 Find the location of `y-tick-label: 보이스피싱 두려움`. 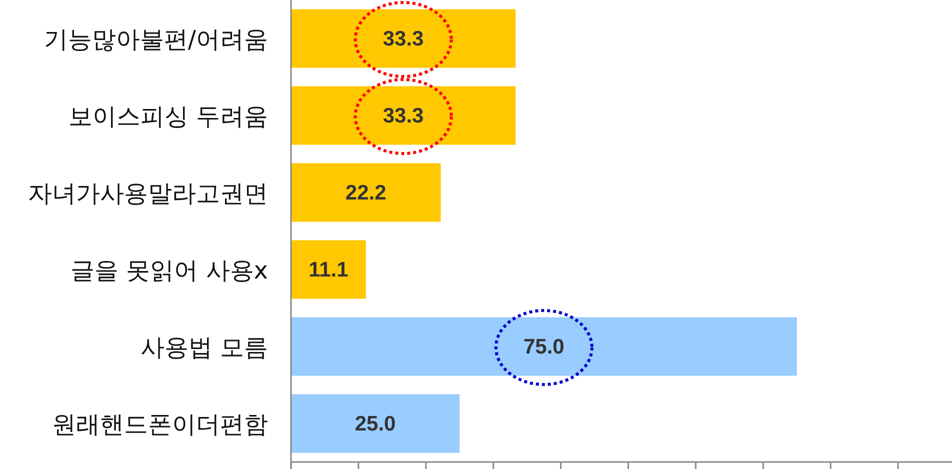

y-tick-label: 보이스피싱 두려움 is located at coordinates (168, 116).